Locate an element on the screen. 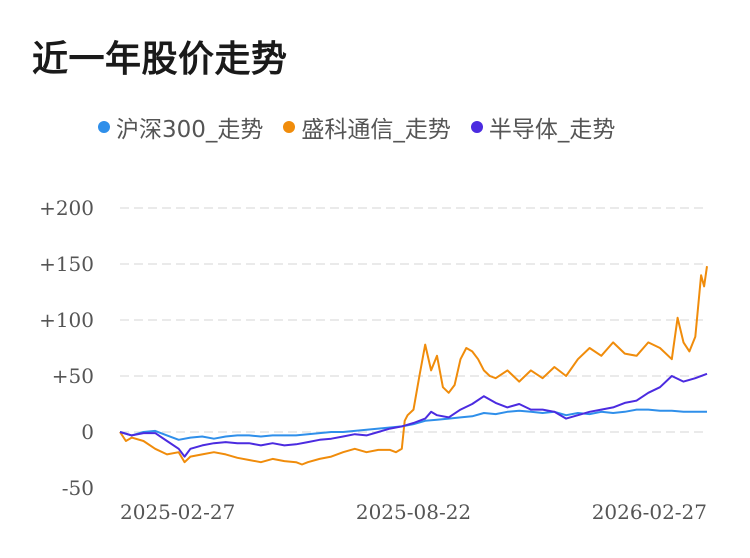 The height and width of the screenshot is (558, 750). legend-item-shengke: 盛科通信_走势 is located at coordinates (367, 127).